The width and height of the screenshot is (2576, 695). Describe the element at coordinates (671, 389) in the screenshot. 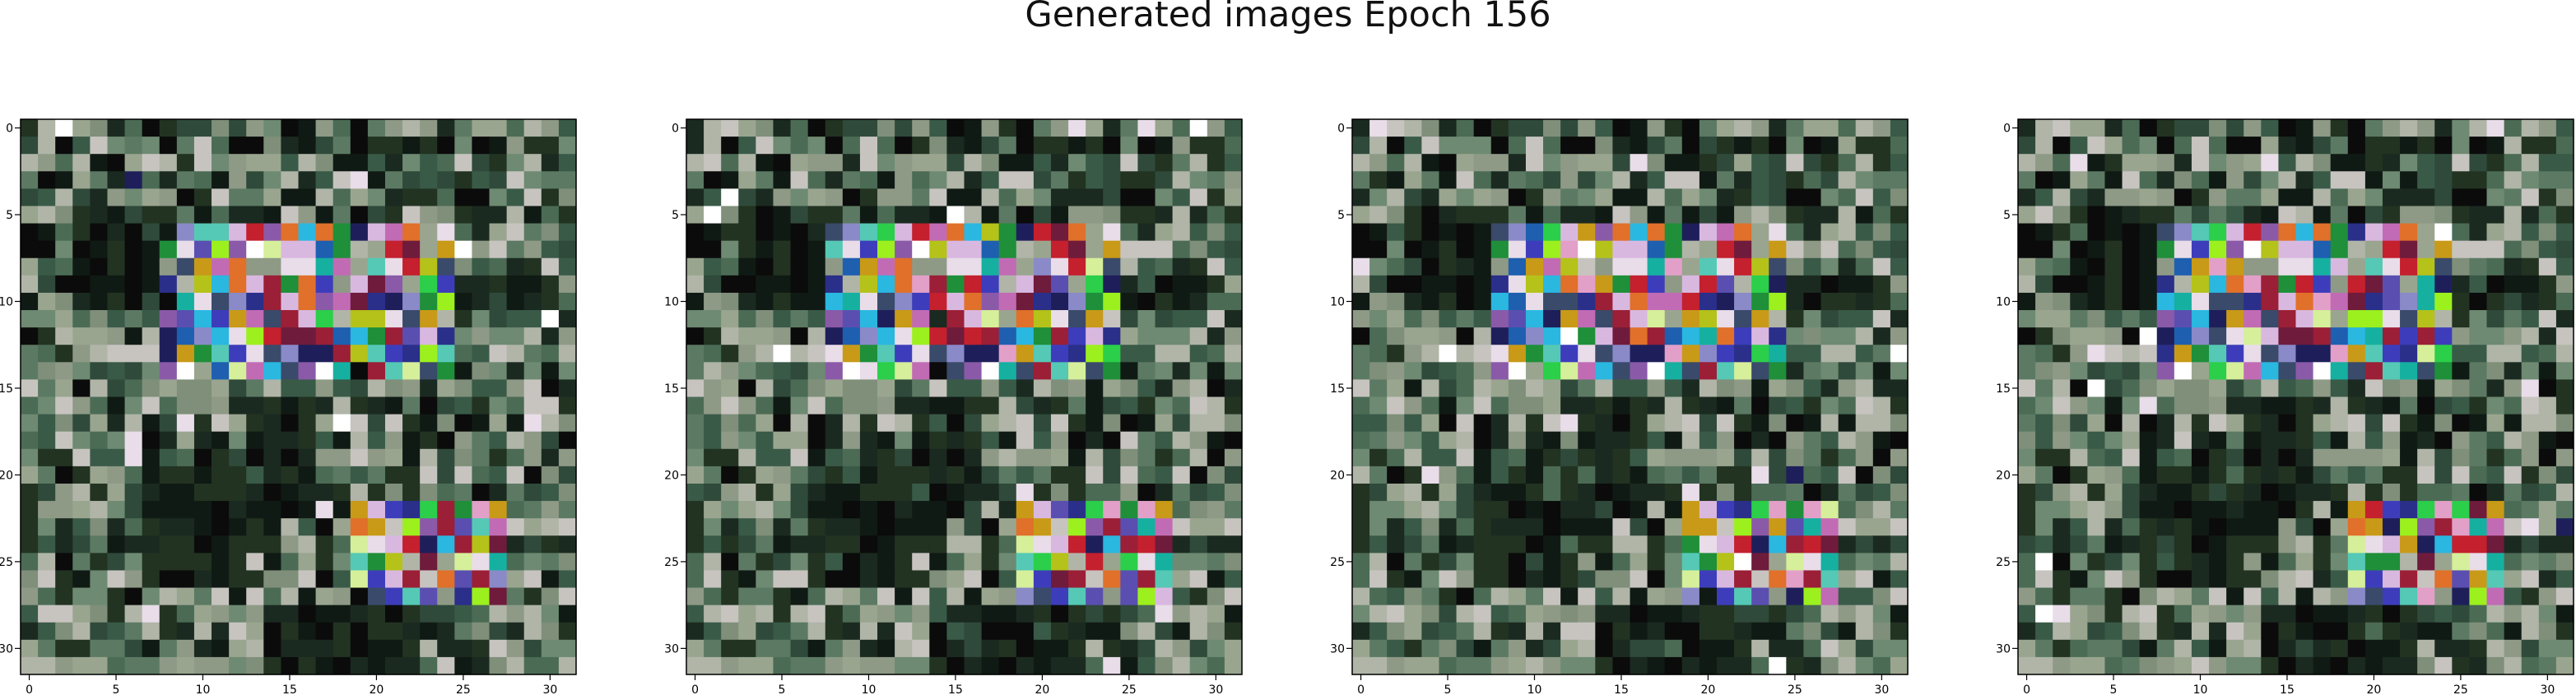

I see `y-tick-label: 15` at that location.